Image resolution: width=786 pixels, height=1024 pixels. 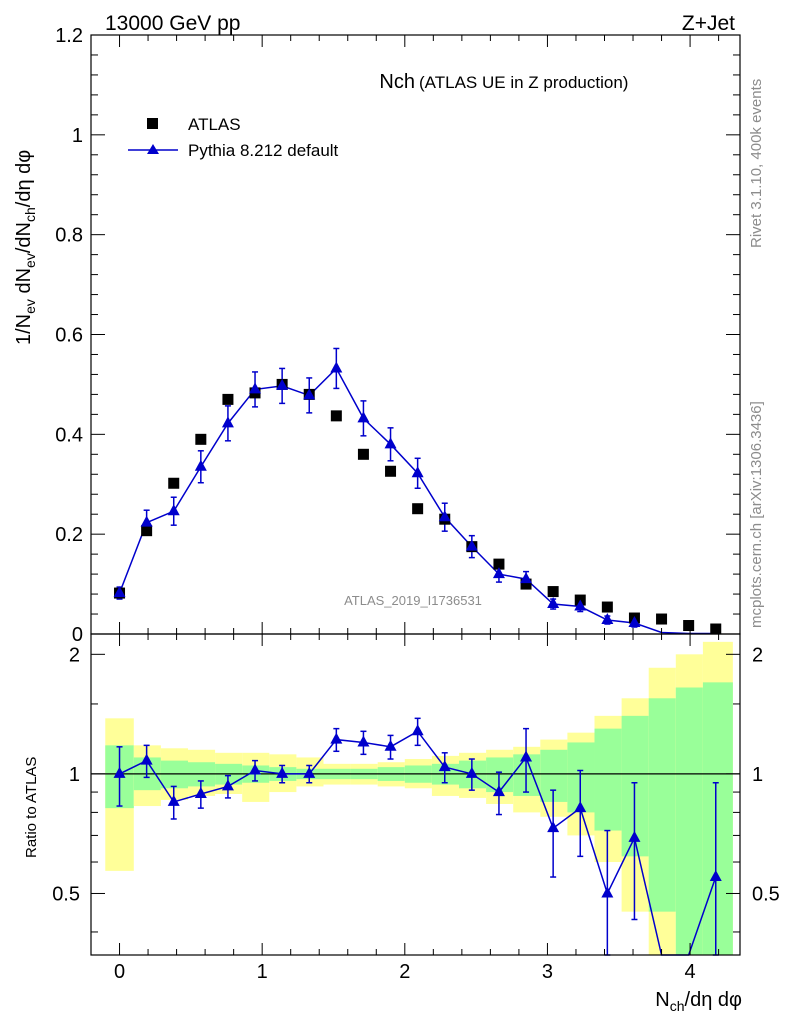 What do you see at coordinates (69, 435) in the screenshot?
I see `tick-label: 0.4` at bounding box center [69, 435].